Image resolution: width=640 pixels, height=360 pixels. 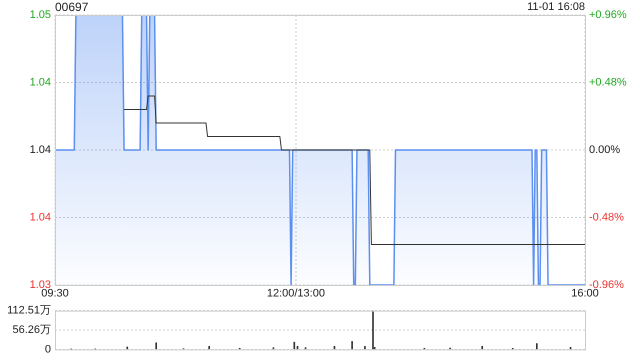 I want to click on text: 11-01 16:08, so click(x=556, y=7).